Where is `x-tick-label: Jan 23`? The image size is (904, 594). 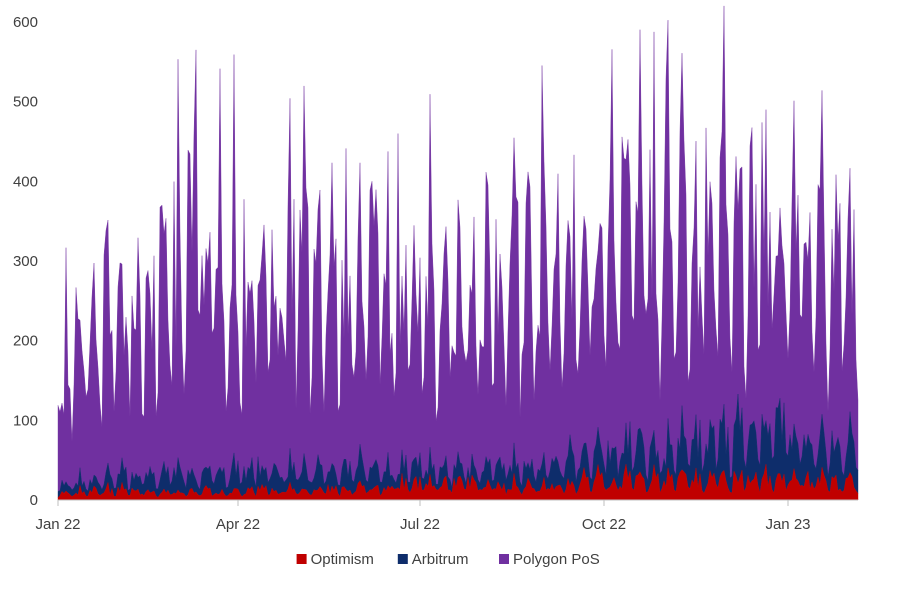 x-tick-label: Jan 23 is located at coordinates (787, 524).